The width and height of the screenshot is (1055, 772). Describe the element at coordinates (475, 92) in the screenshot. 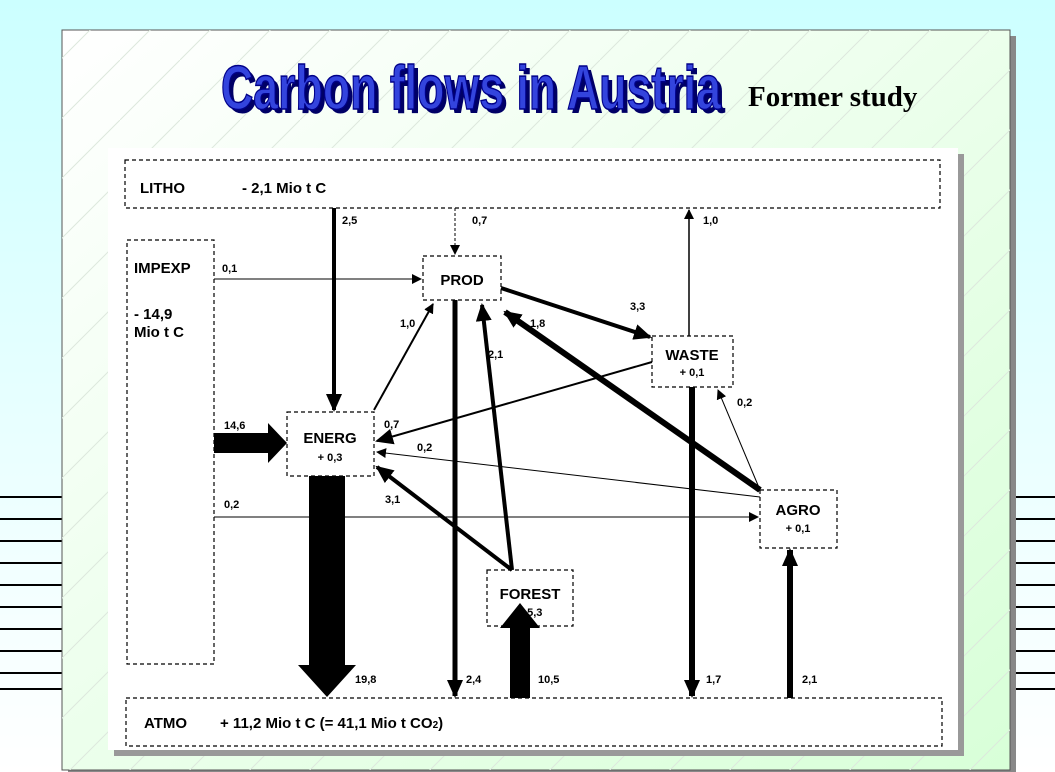

I see `title-shadow: Carbon flows in Austria` at that location.